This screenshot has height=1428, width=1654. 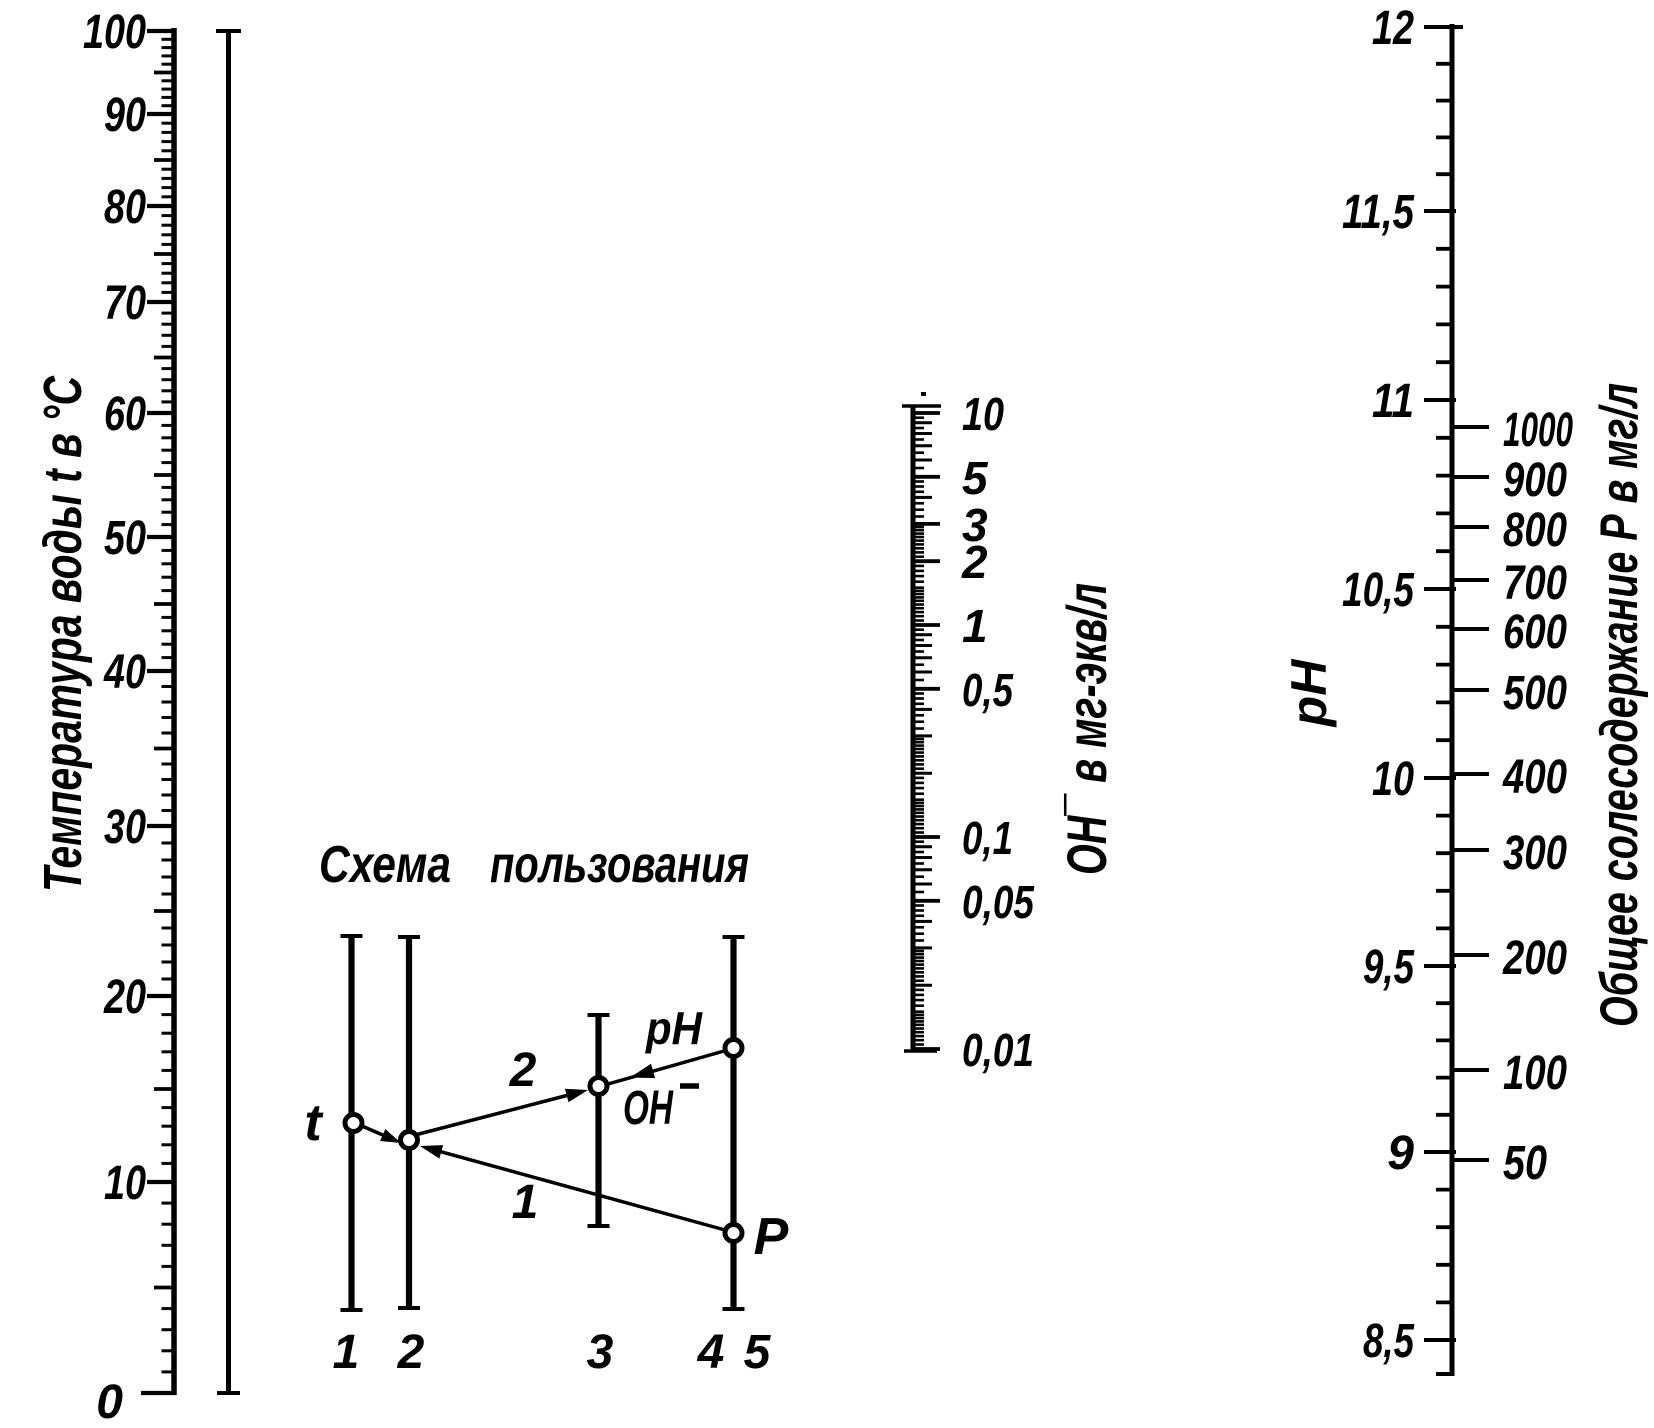 What do you see at coordinates (987, 838) in the screenshot?
I see `svg-text: 0,1` at bounding box center [987, 838].